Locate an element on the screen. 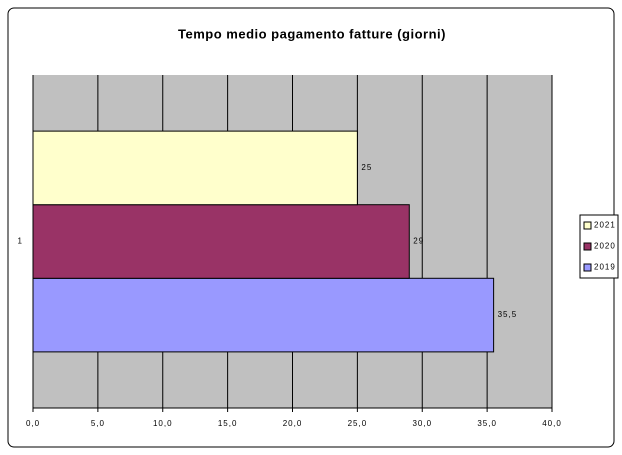 The width and height of the screenshot is (622, 455). x-tick-label: 25,0 is located at coordinates (358, 423).